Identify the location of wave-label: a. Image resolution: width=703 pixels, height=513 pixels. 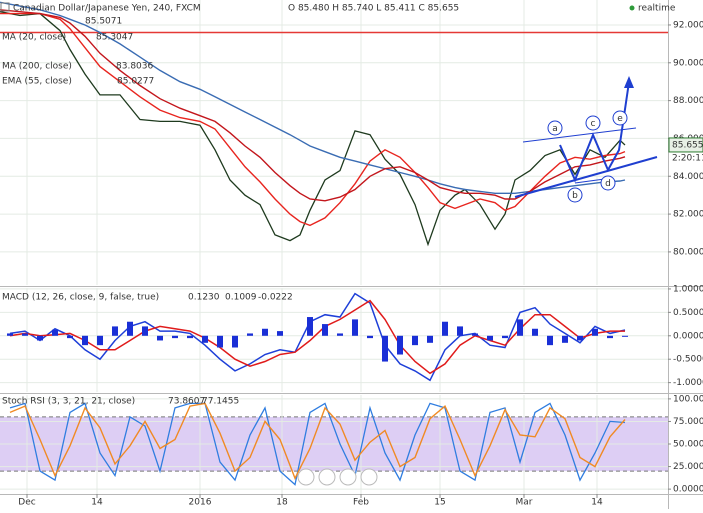
(555, 129).